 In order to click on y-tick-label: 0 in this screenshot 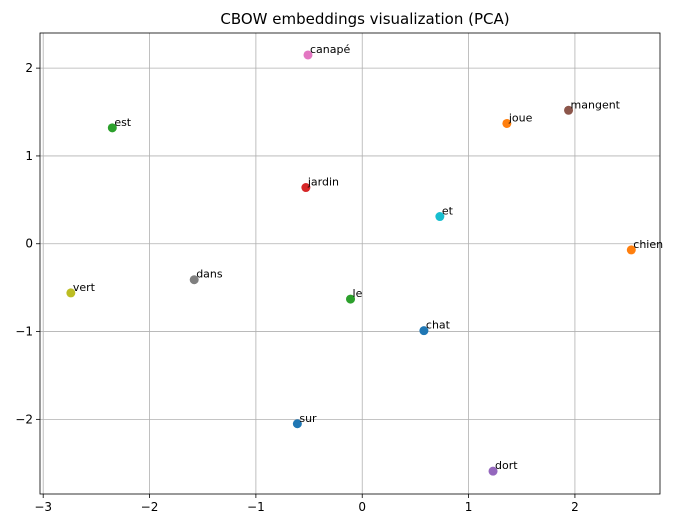, I will do `click(29, 244)`.